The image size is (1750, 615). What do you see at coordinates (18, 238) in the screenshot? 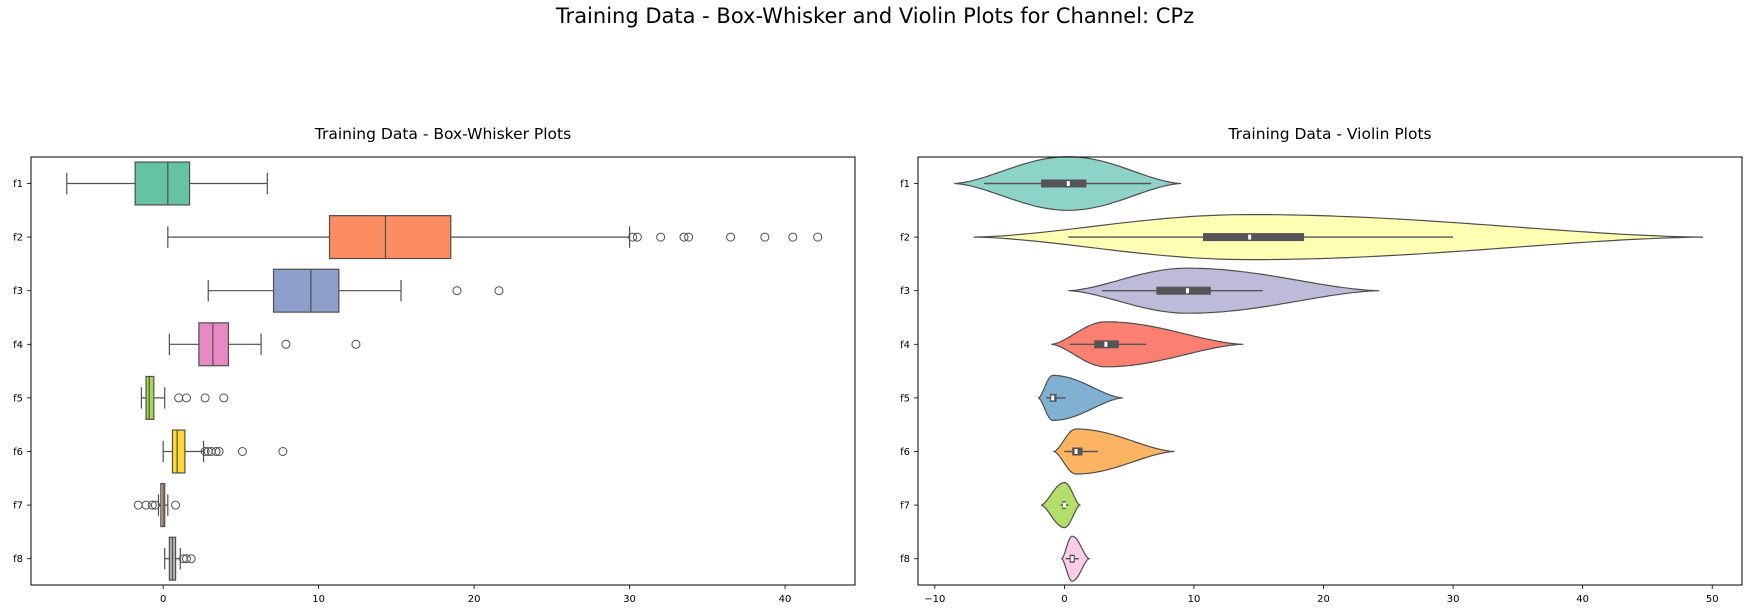
I see `box-ytick-label: f2` at bounding box center [18, 238].